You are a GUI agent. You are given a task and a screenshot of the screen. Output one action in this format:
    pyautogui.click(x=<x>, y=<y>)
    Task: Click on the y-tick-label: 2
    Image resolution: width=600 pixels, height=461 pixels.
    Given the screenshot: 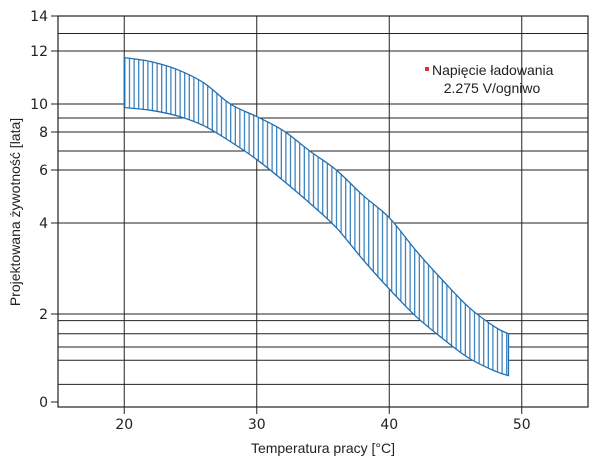 What is the action you would take?
    pyautogui.click(x=43, y=315)
    